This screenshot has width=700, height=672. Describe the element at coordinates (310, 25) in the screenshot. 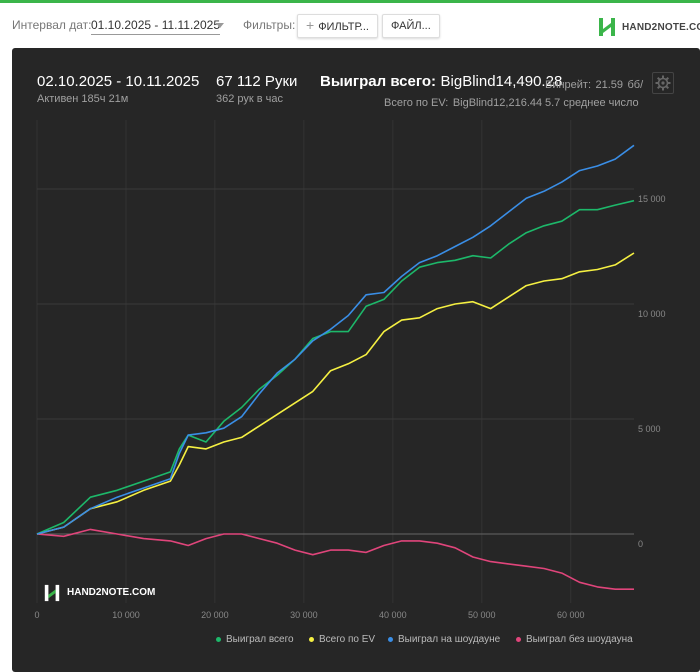

I see `plus-icon: +` at that location.